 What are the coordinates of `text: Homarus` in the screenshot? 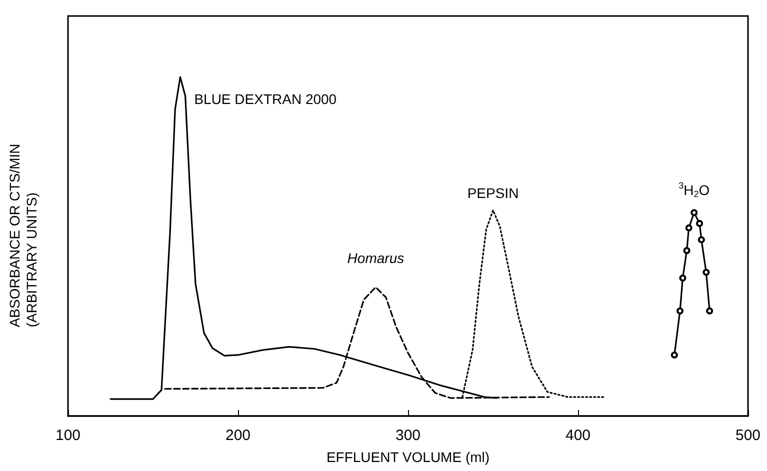 It's located at (375, 258).